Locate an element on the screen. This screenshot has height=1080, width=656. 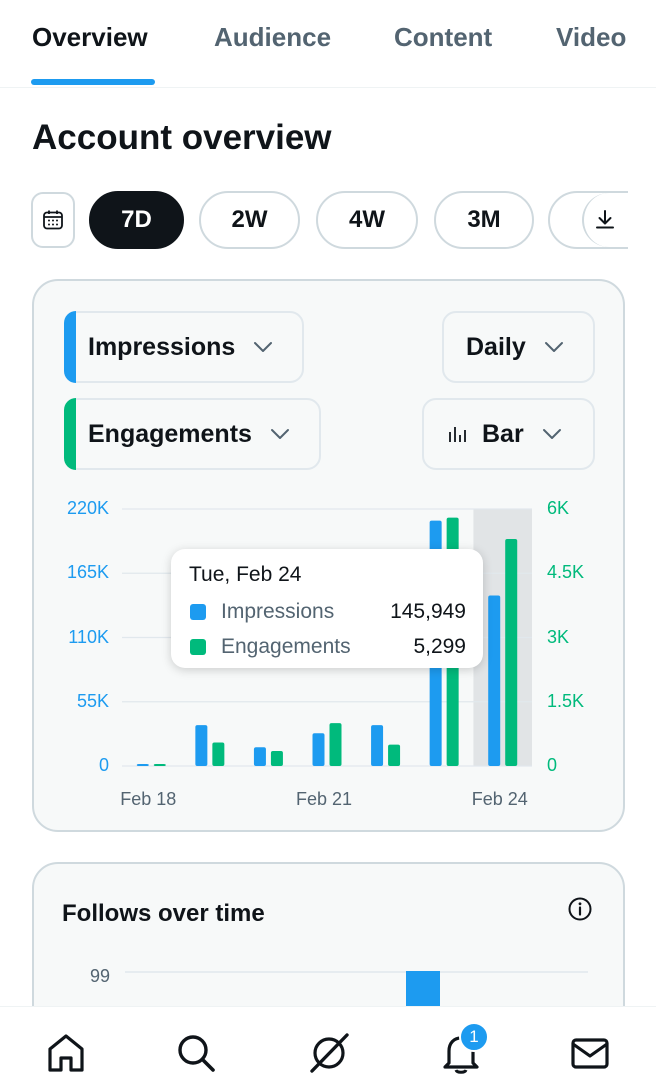
follows-bar is located at coordinates (423, 990).